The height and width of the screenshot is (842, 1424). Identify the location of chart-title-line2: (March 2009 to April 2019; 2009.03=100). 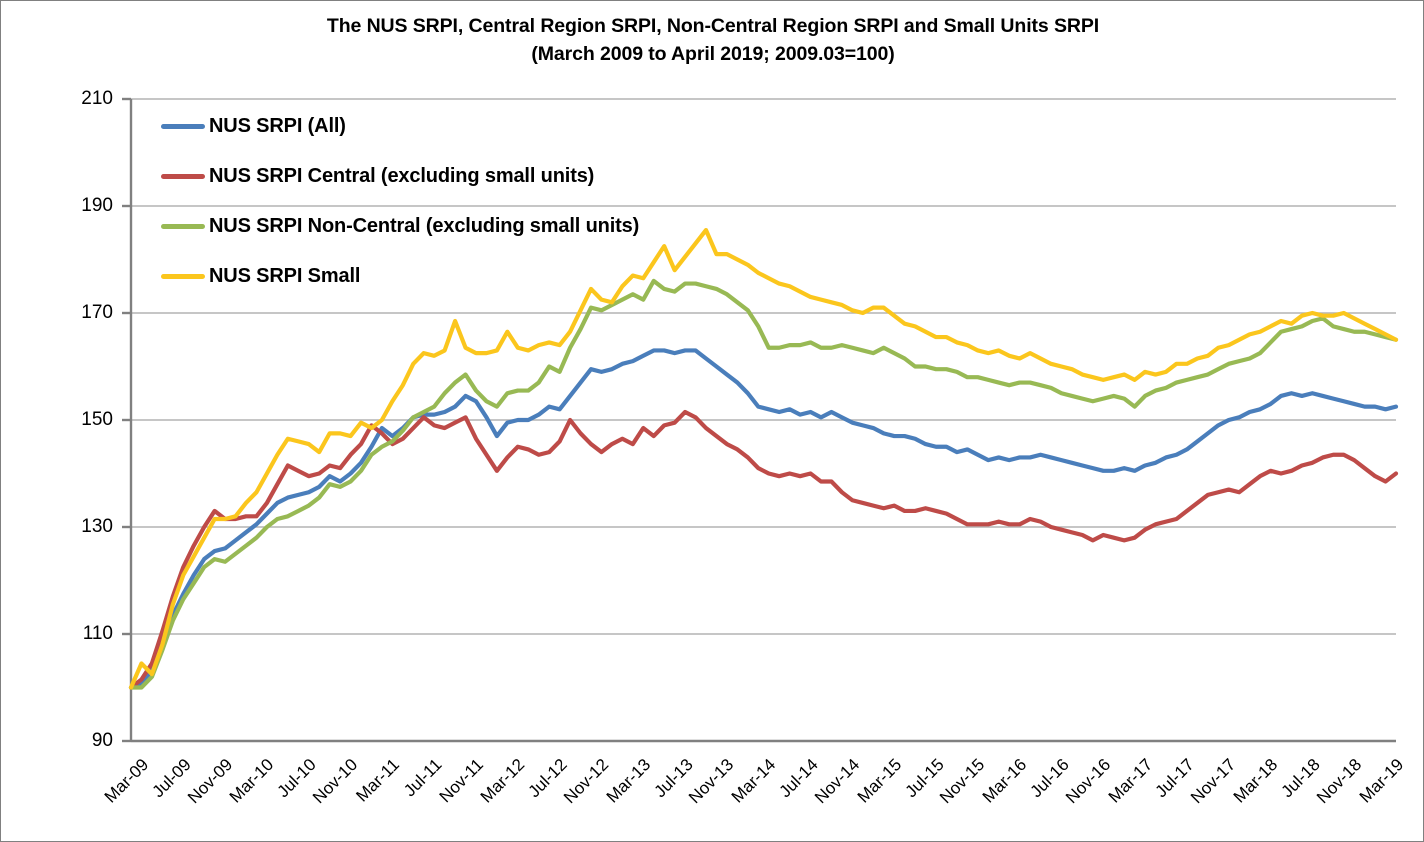
(713, 53).